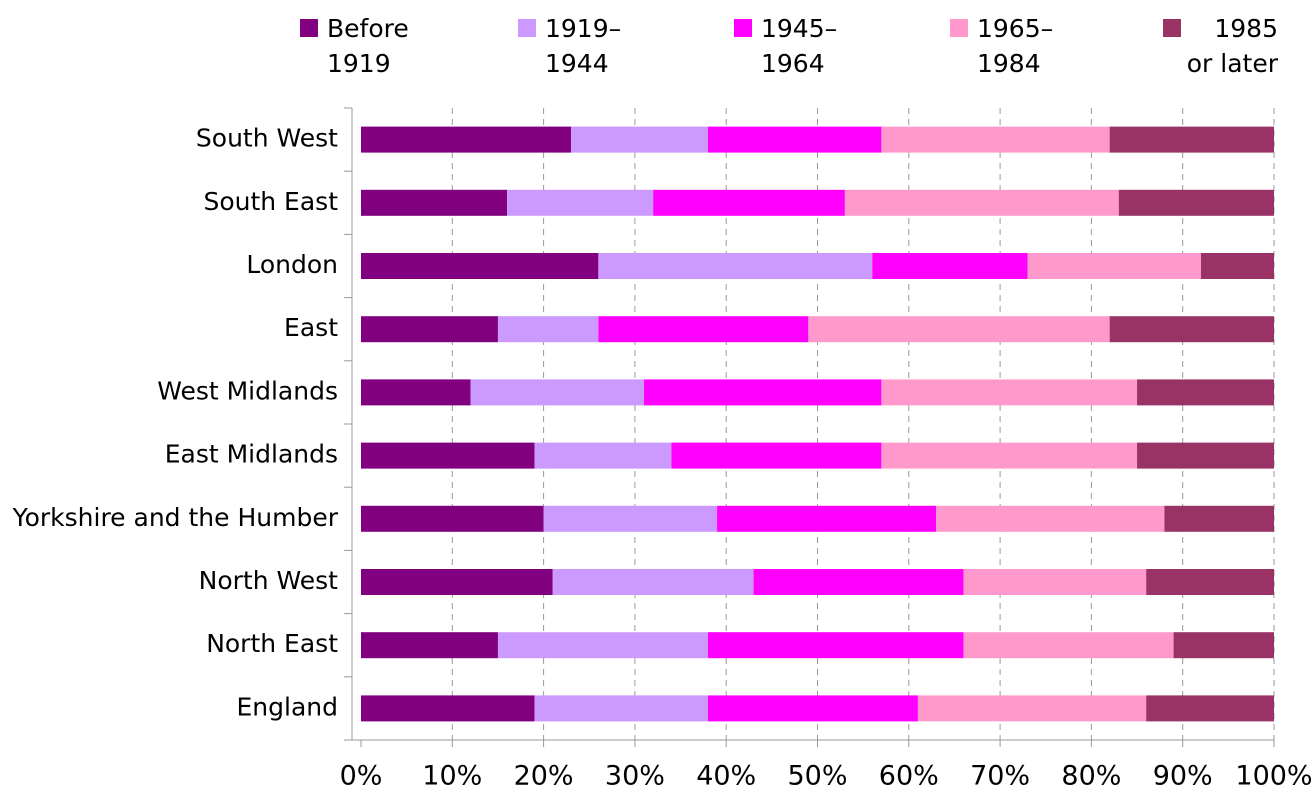 This screenshot has width=1314, height=795. Describe the element at coordinates (1273, 776) in the screenshot. I see `x-tick-label: 100%` at that location.